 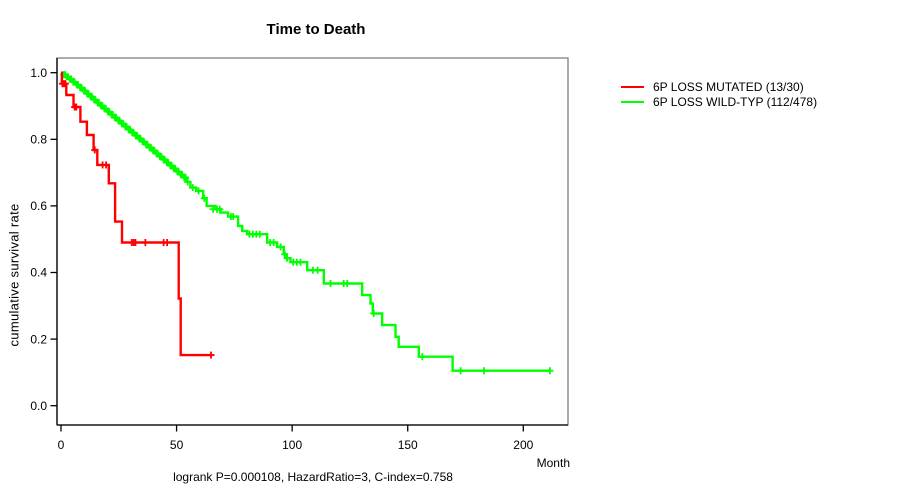 I want to click on x-axis-ticks: 0 50 100 150 200, so click(x=296, y=438).